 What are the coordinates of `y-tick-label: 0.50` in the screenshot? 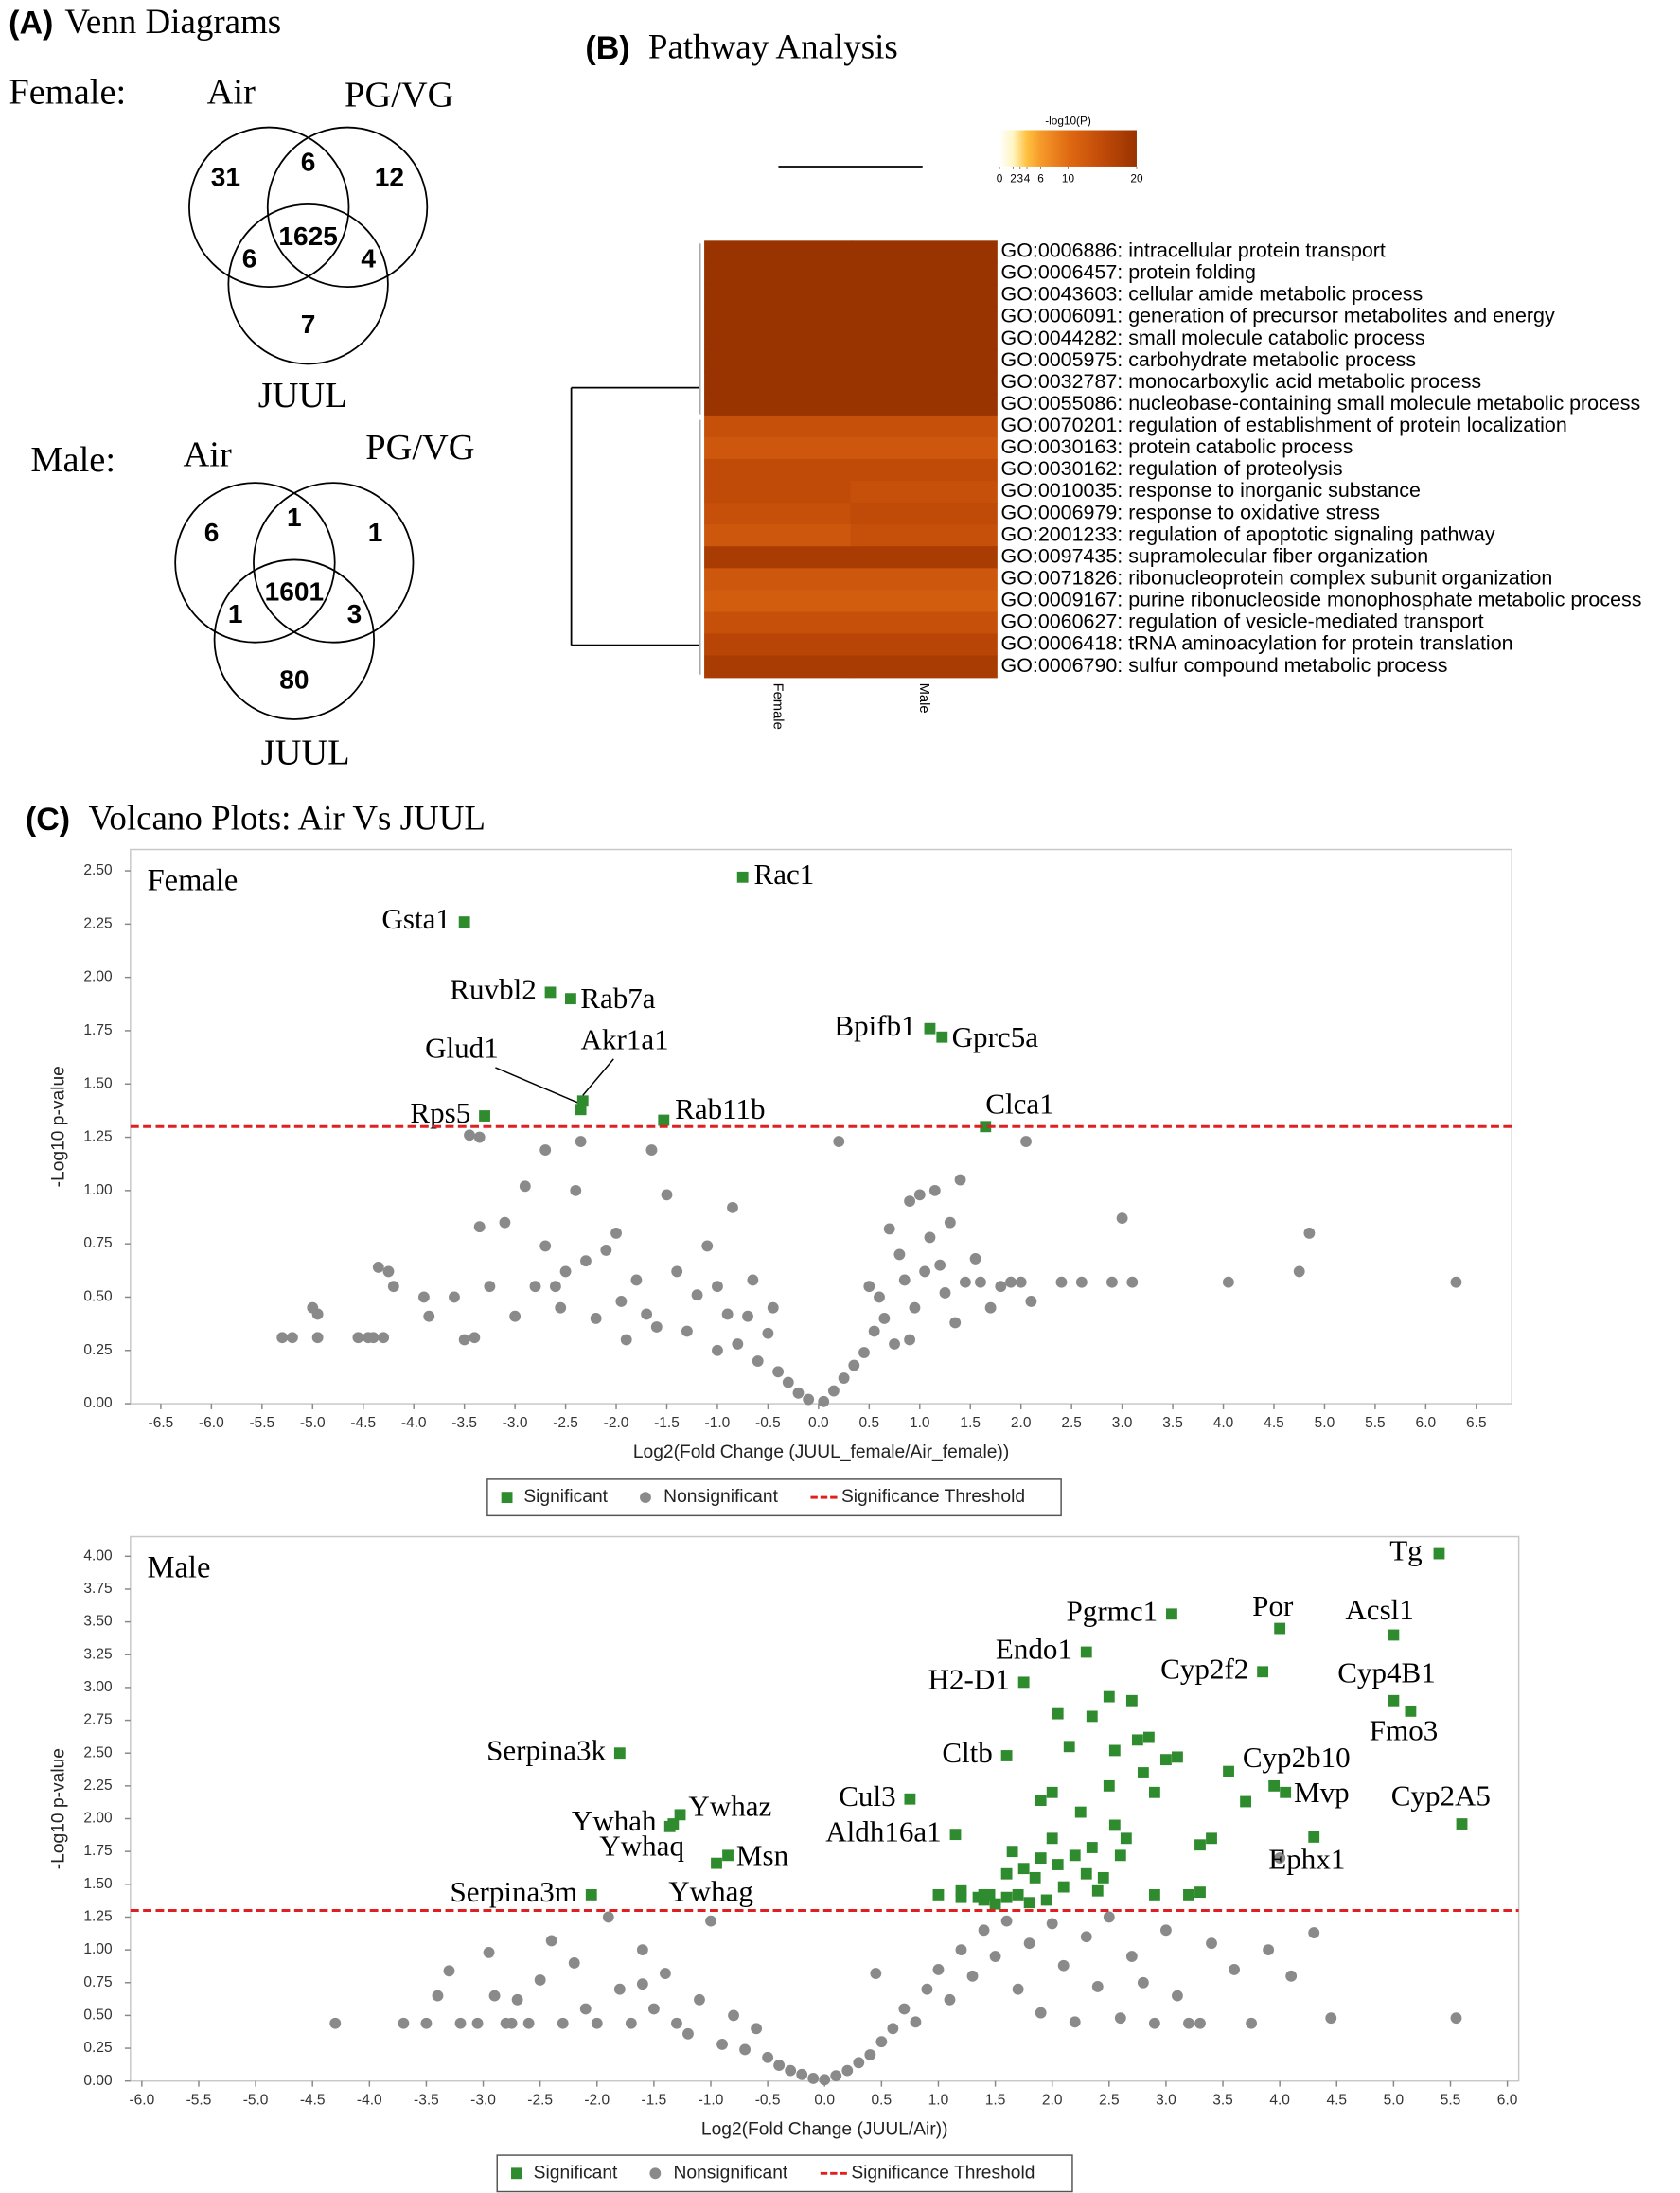 It's located at (98, 1297).